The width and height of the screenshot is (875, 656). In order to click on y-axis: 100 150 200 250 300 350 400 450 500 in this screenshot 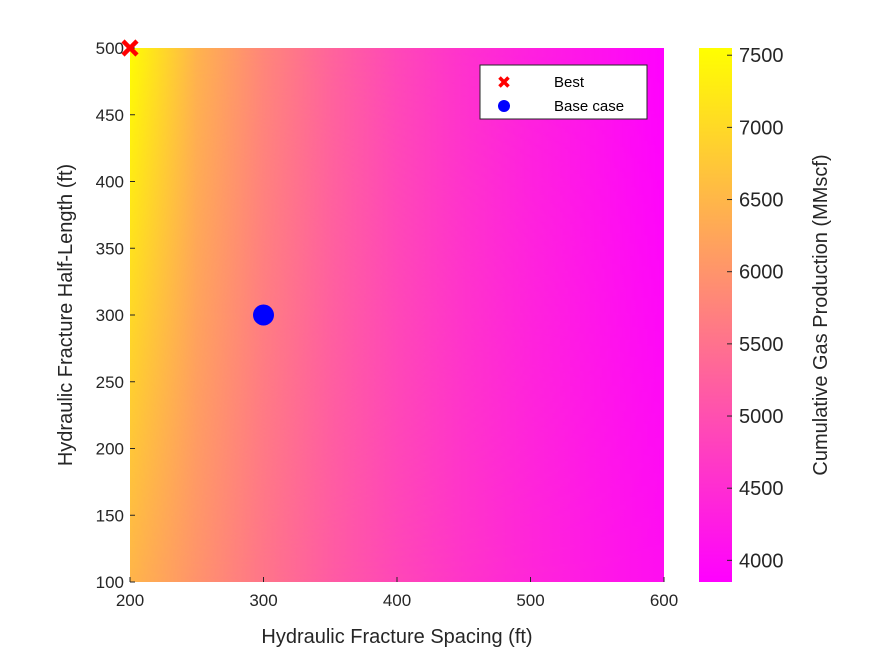, I will do `click(115, 315)`.